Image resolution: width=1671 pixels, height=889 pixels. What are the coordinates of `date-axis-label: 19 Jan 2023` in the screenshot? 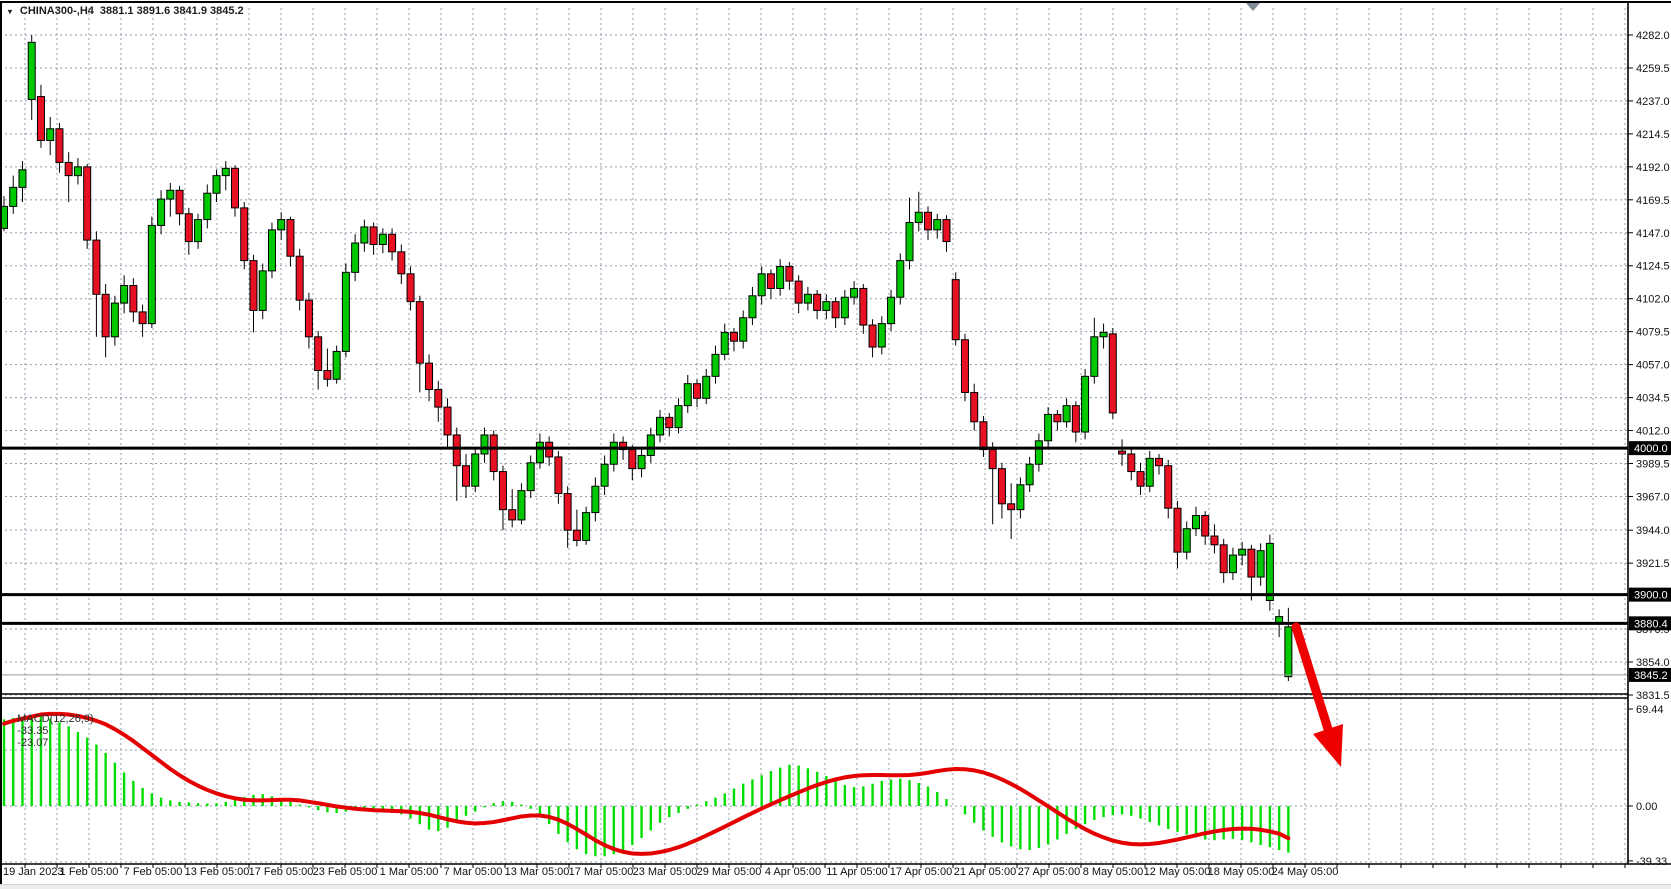 It's located at (33, 872).